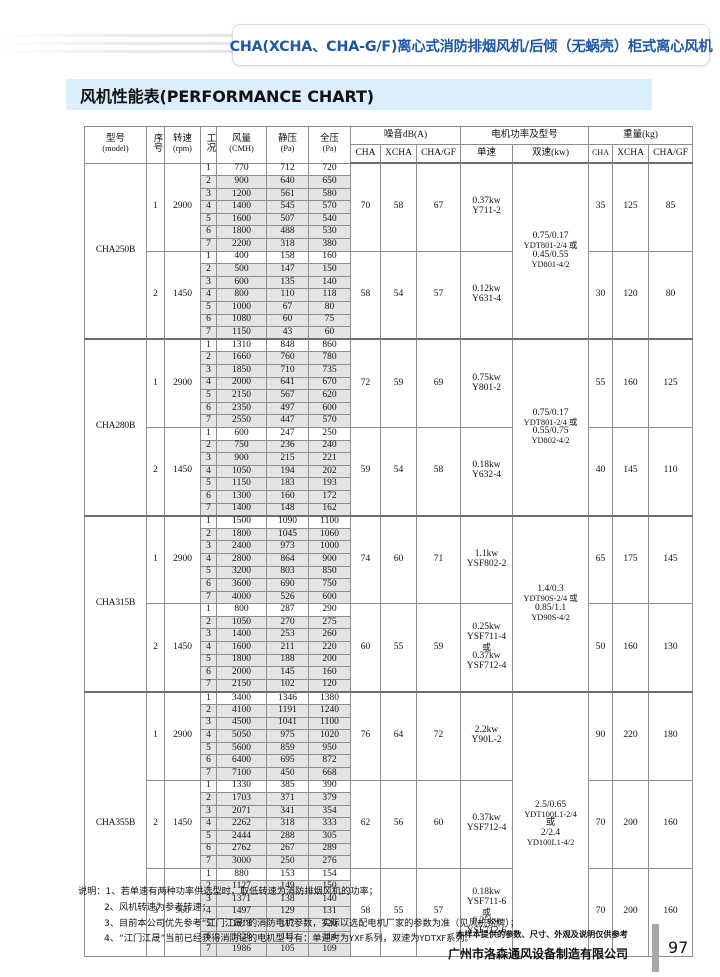 This screenshot has width=720, height=977. What do you see at coordinates (329, 245) in the screenshot?
I see `cell-total-pressure: 380` at bounding box center [329, 245].